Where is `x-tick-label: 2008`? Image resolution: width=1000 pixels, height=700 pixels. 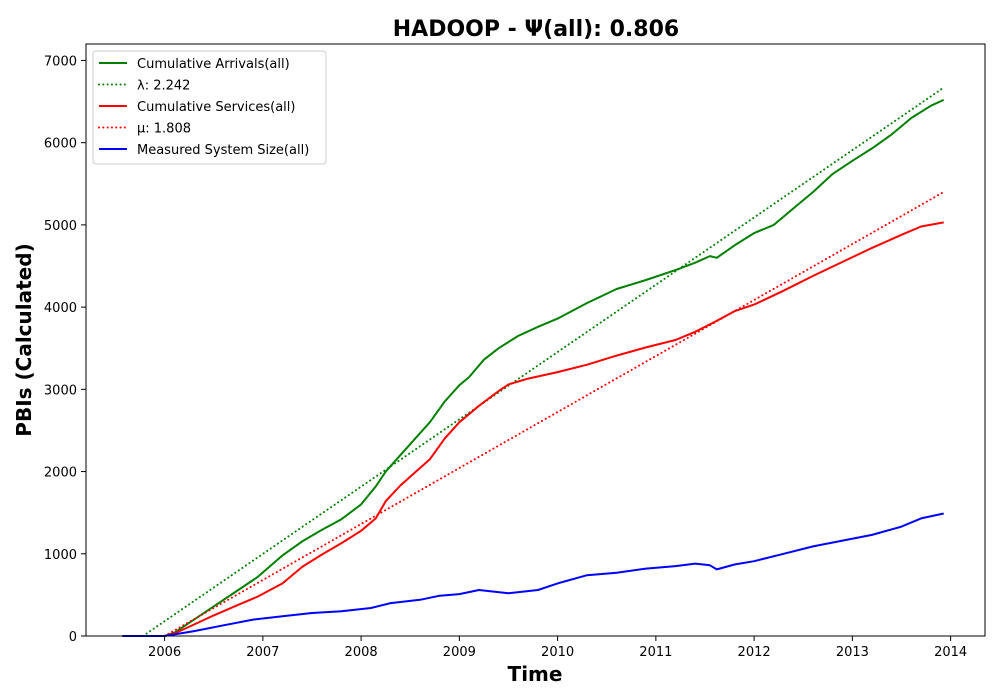
x-tick-label: 2008 is located at coordinates (361, 652).